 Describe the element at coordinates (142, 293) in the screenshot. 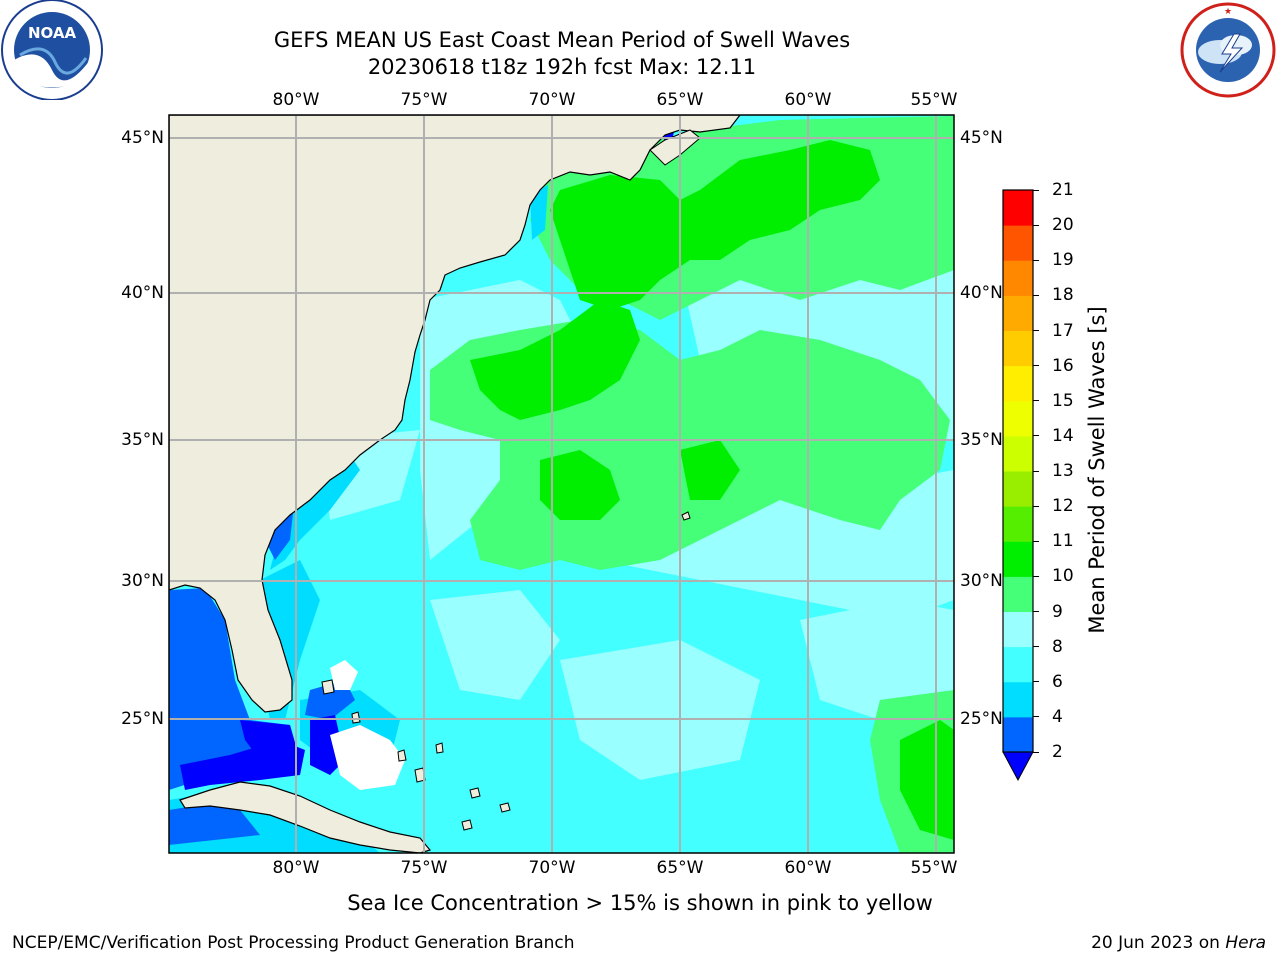

I see `lat-label-left: 40°N` at that location.